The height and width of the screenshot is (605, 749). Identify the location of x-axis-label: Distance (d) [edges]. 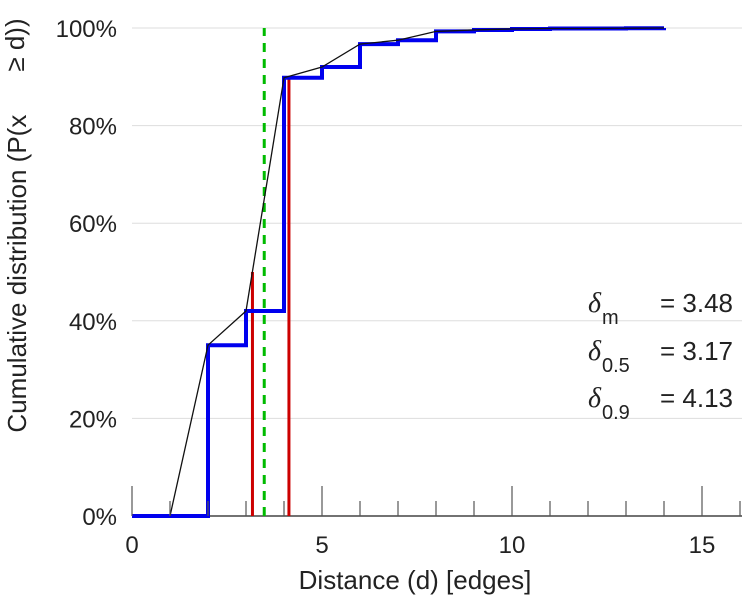
(415, 580).